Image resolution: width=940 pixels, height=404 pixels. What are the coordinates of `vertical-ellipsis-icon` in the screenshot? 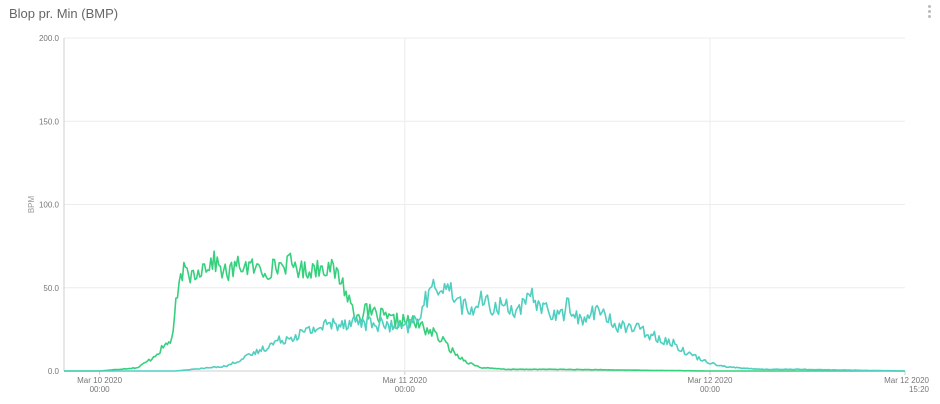 It's located at (929, 12).